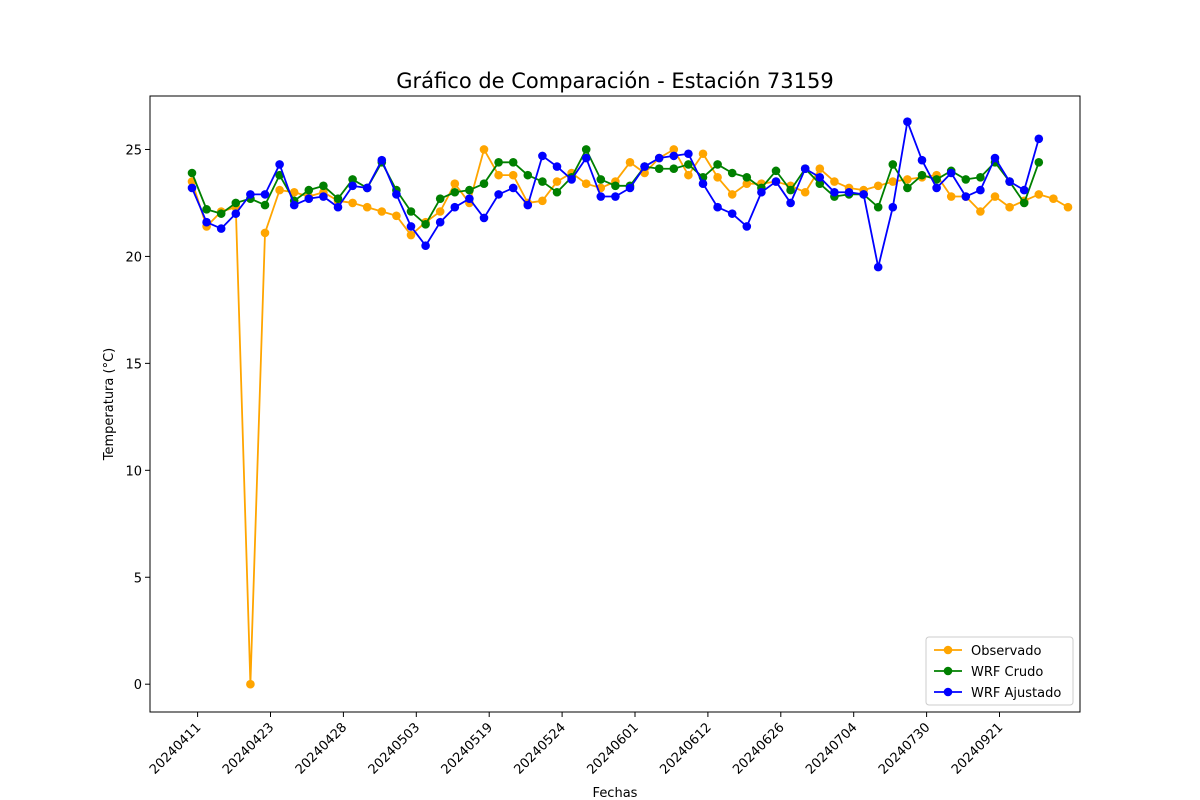 This screenshot has height=800, width=1200. I want to click on x-tick-label: 20240704, so click(831, 748).